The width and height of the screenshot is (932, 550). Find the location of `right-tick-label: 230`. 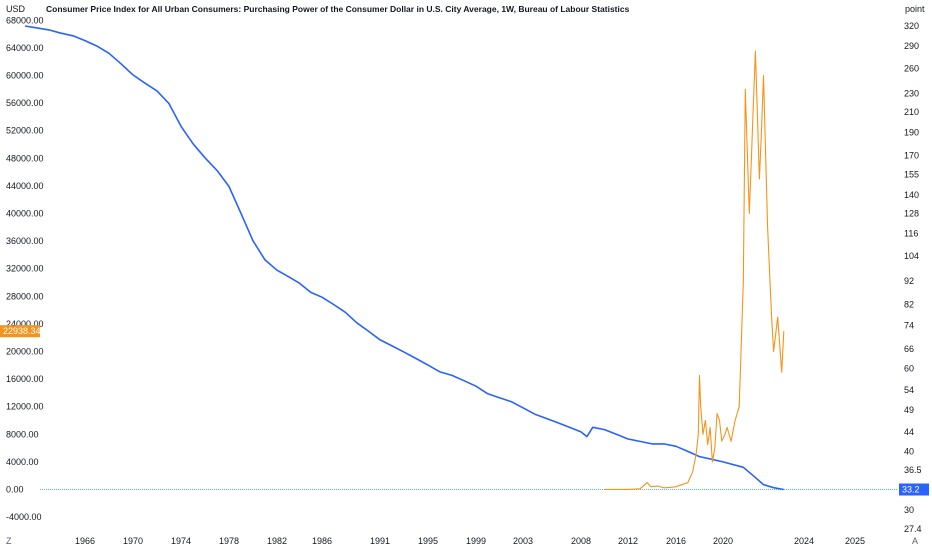

right-tick-label: 230 is located at coordinates (911, 94).